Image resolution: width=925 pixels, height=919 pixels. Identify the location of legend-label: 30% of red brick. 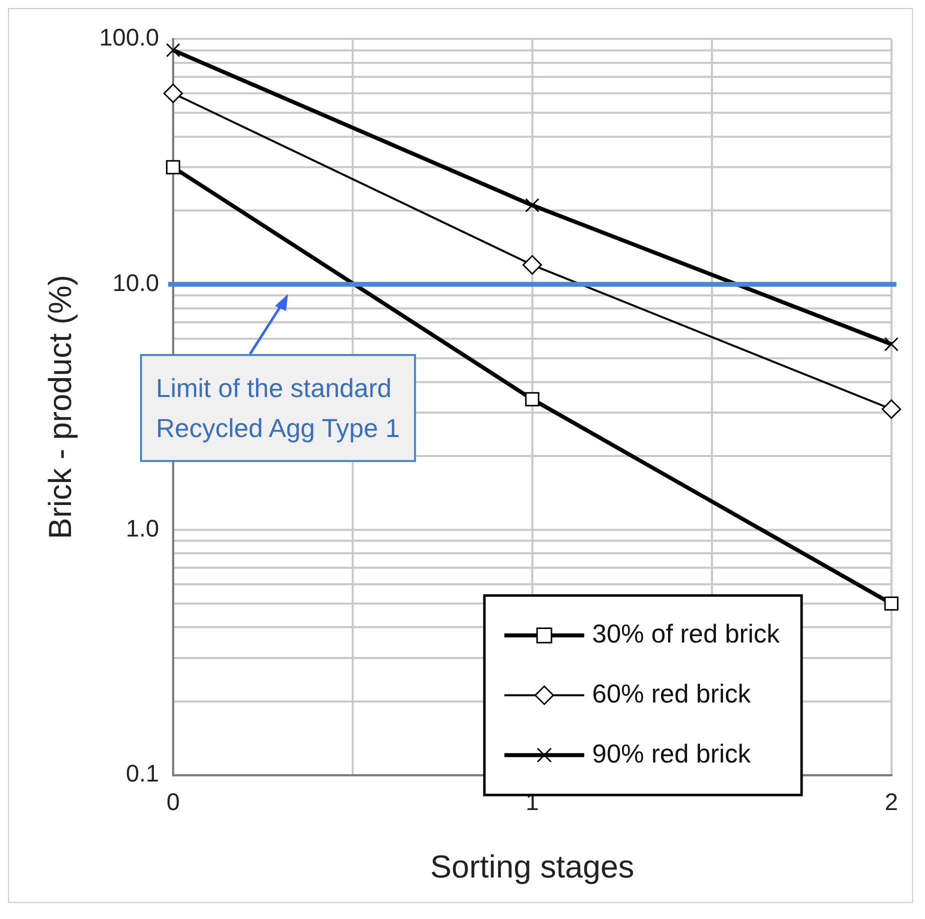
(686, 634).